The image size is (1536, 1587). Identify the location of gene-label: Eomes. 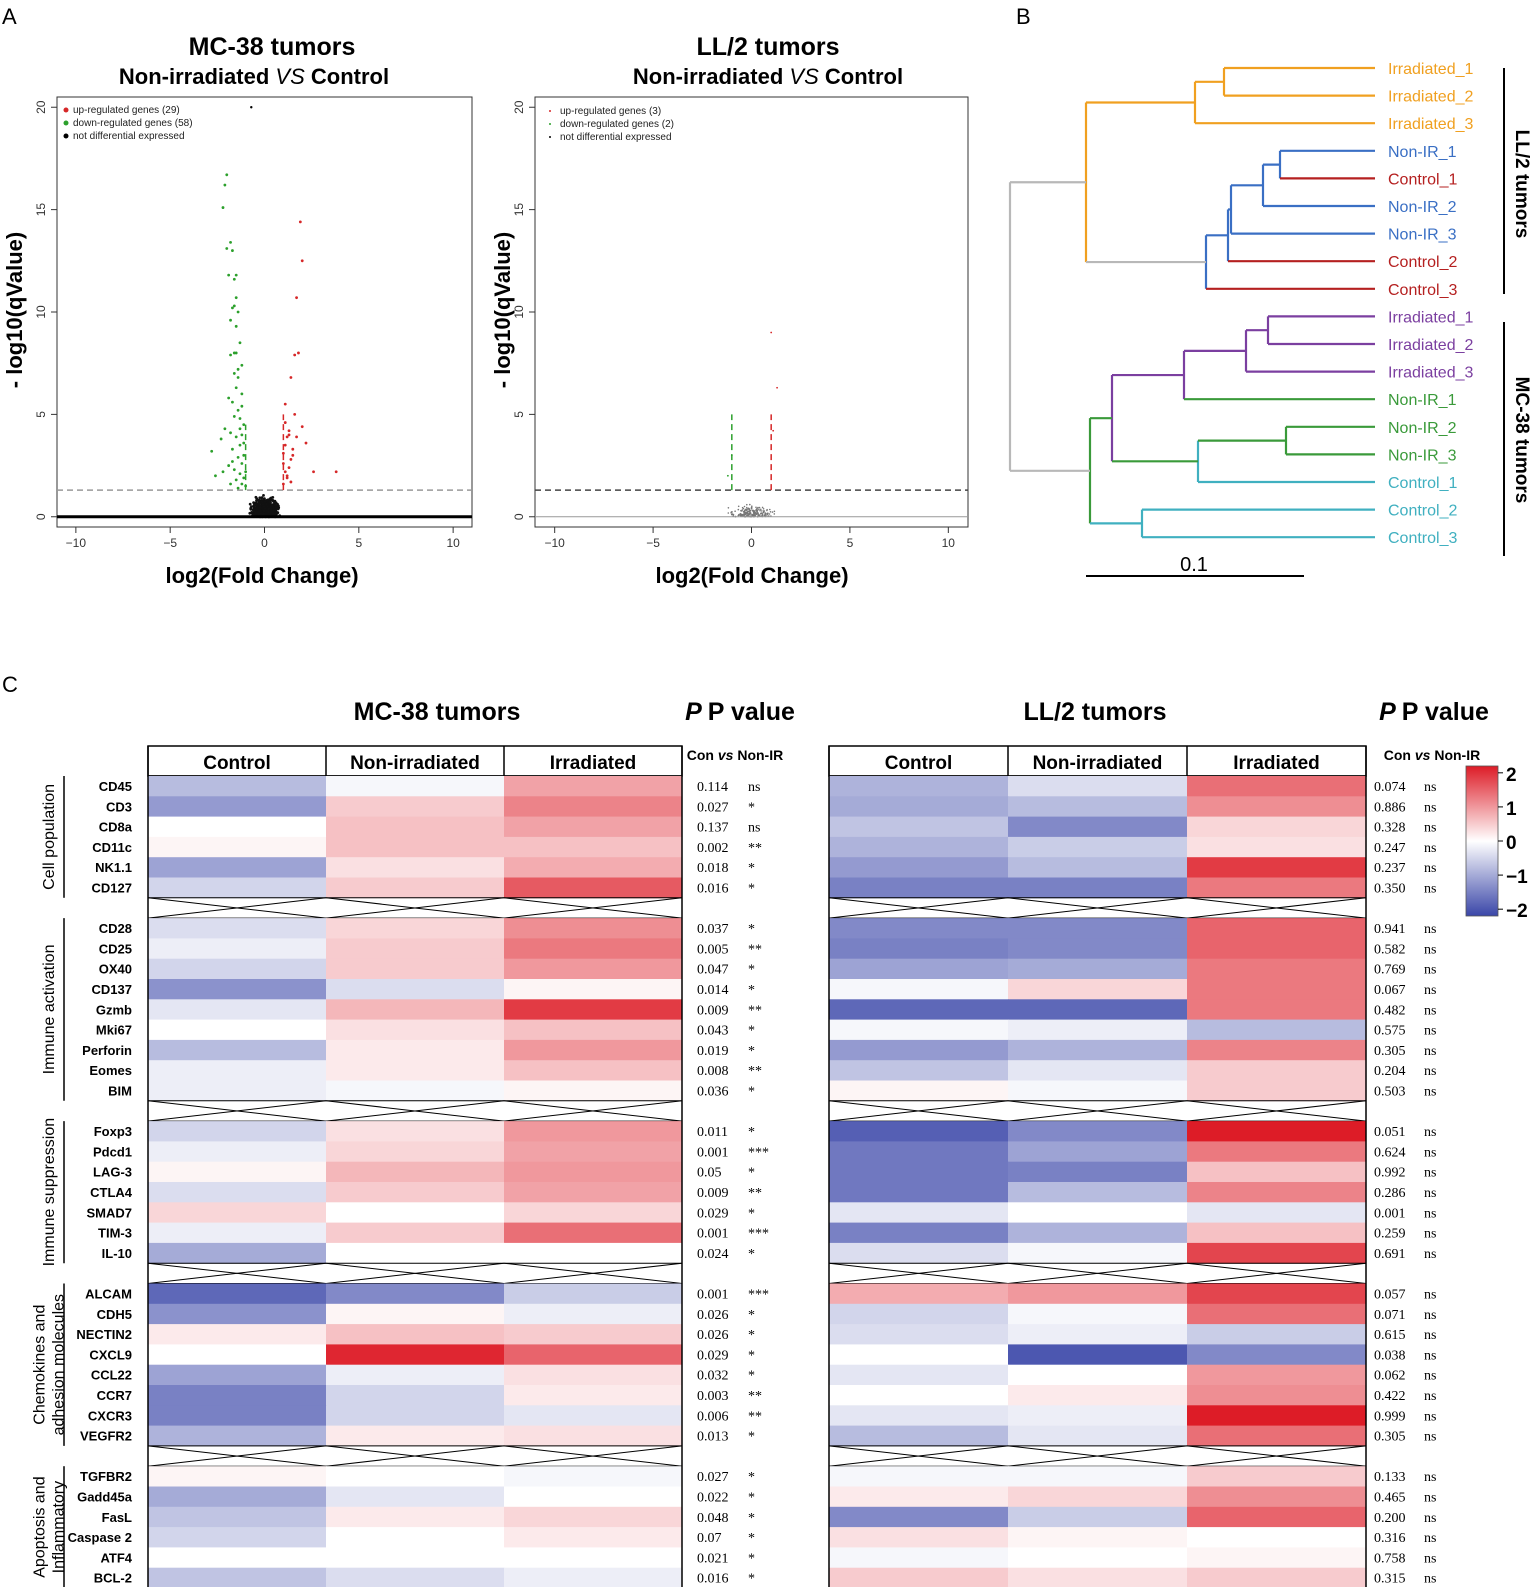
(110, 1070).